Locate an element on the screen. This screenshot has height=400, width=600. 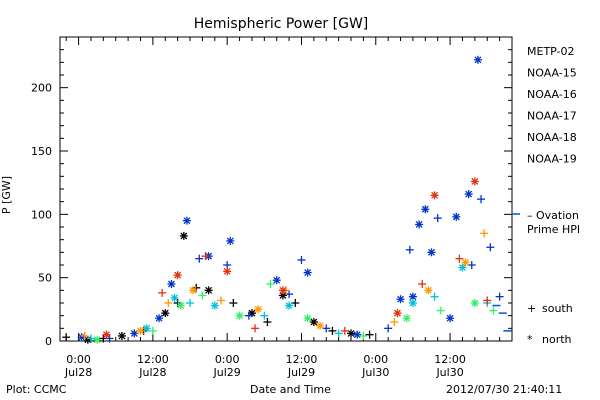
legend-entry: NOAA-18 is located at coordinates (552, 137).